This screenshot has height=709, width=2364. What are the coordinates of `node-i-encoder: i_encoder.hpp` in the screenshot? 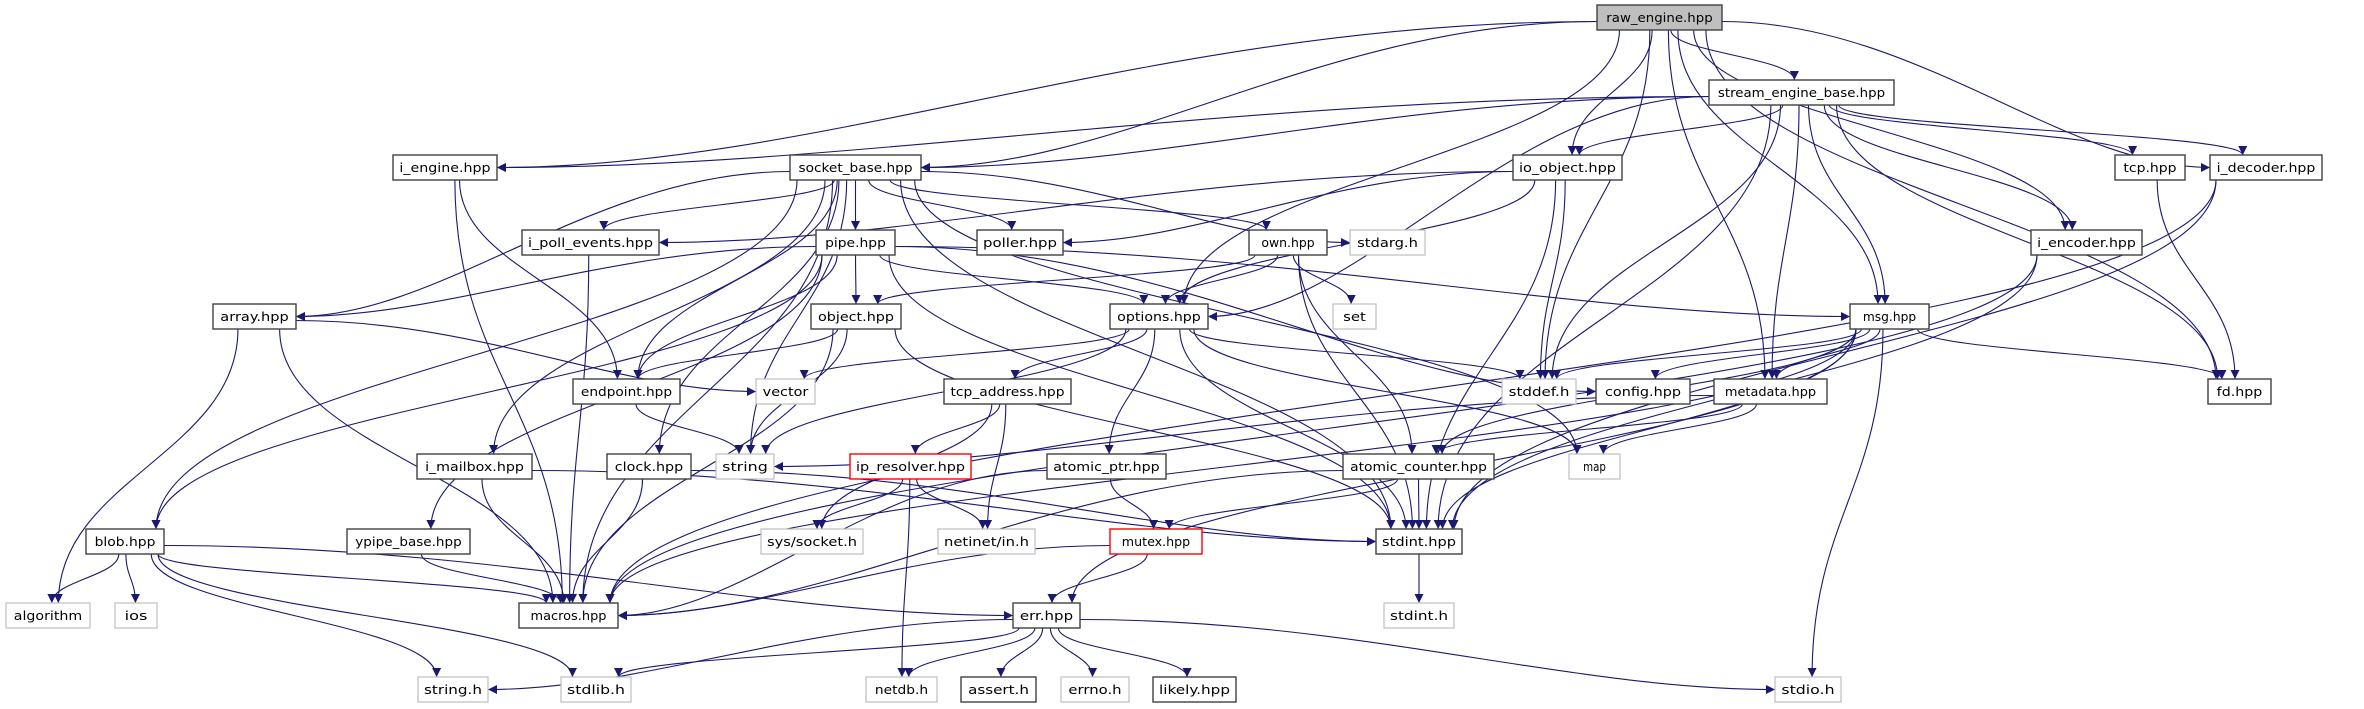 It's located at (2086, 242).